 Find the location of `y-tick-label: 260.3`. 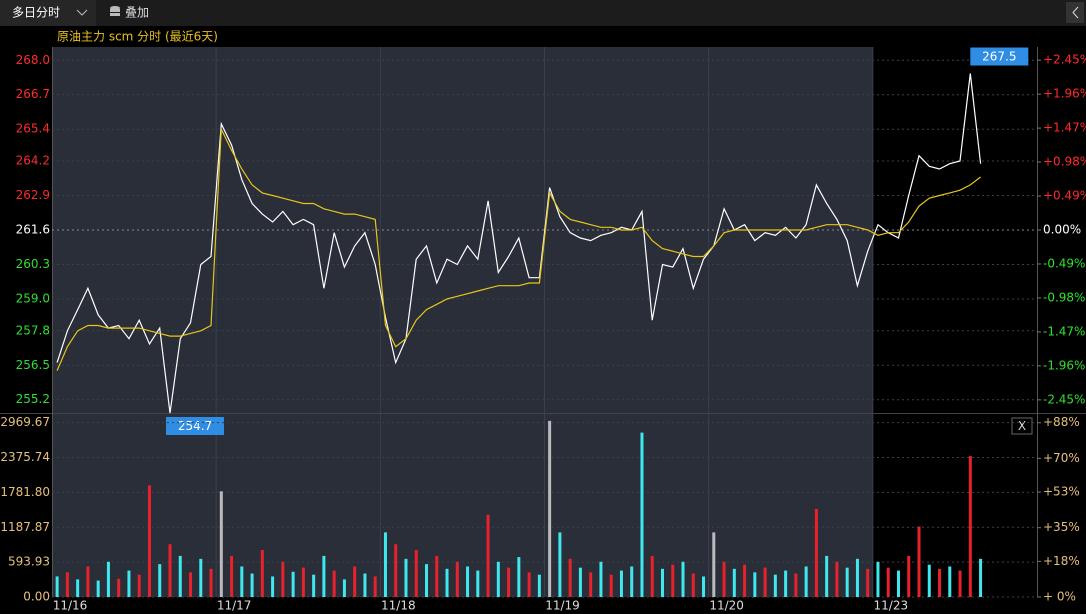

y-tick-label: 260.3 is located at coordinates (33, 264).